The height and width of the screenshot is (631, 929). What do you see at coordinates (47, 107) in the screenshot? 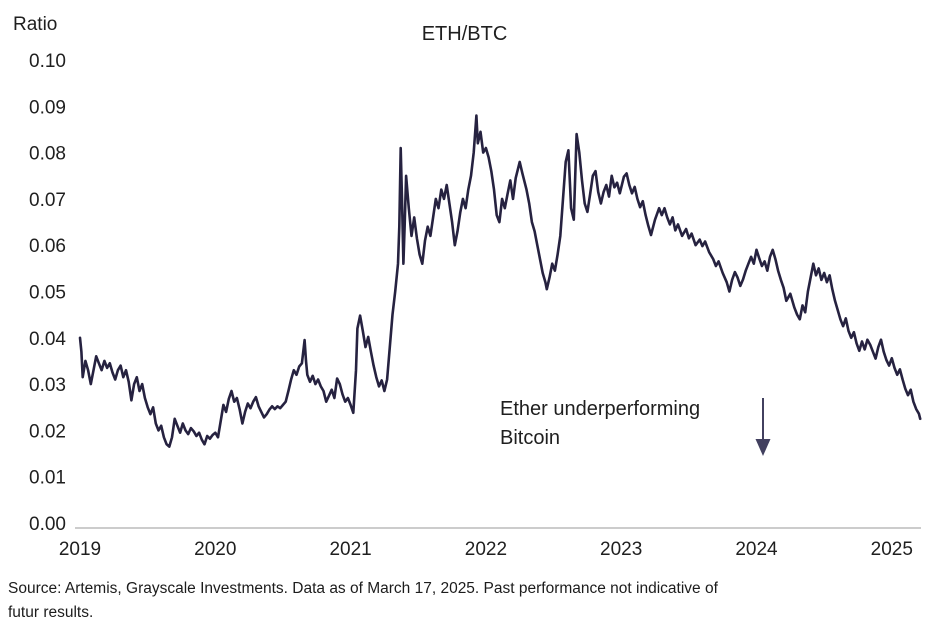
I see `y-tick-label: 0.09` at bounding box center [47, 107].